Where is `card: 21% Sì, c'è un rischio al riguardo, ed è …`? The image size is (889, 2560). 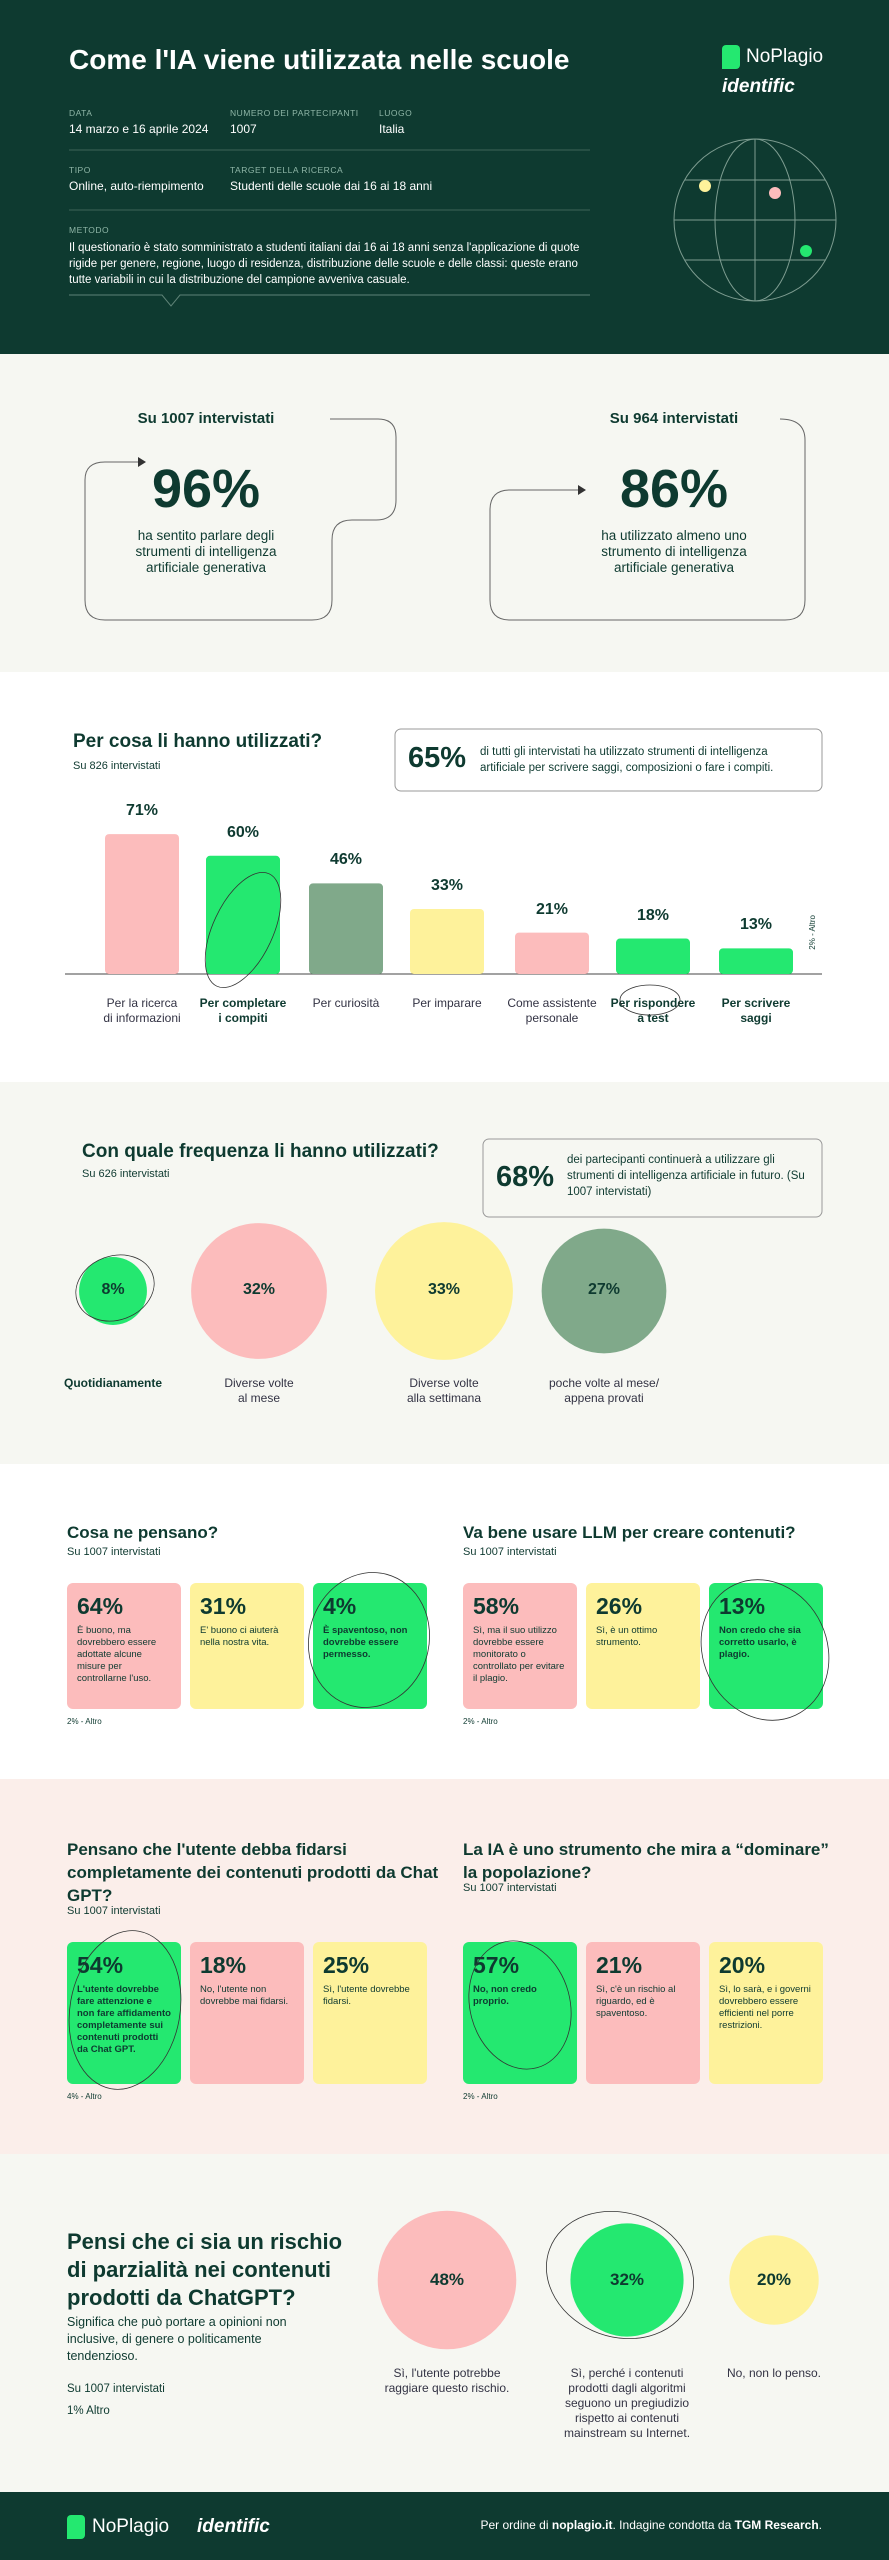
card: 21% Sì, c'è un rischio al riguardo, ed è … is located at coordinates (643, 2013).